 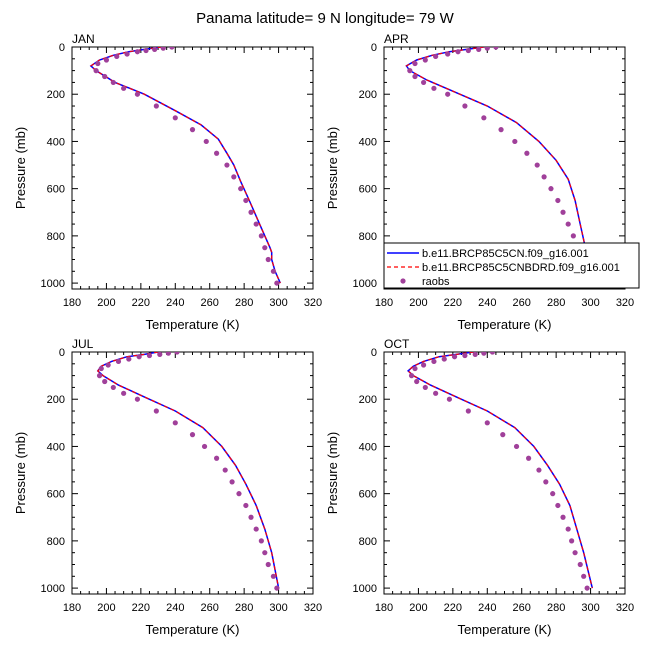 I want to click on series-group, so click(x=500, y=471).